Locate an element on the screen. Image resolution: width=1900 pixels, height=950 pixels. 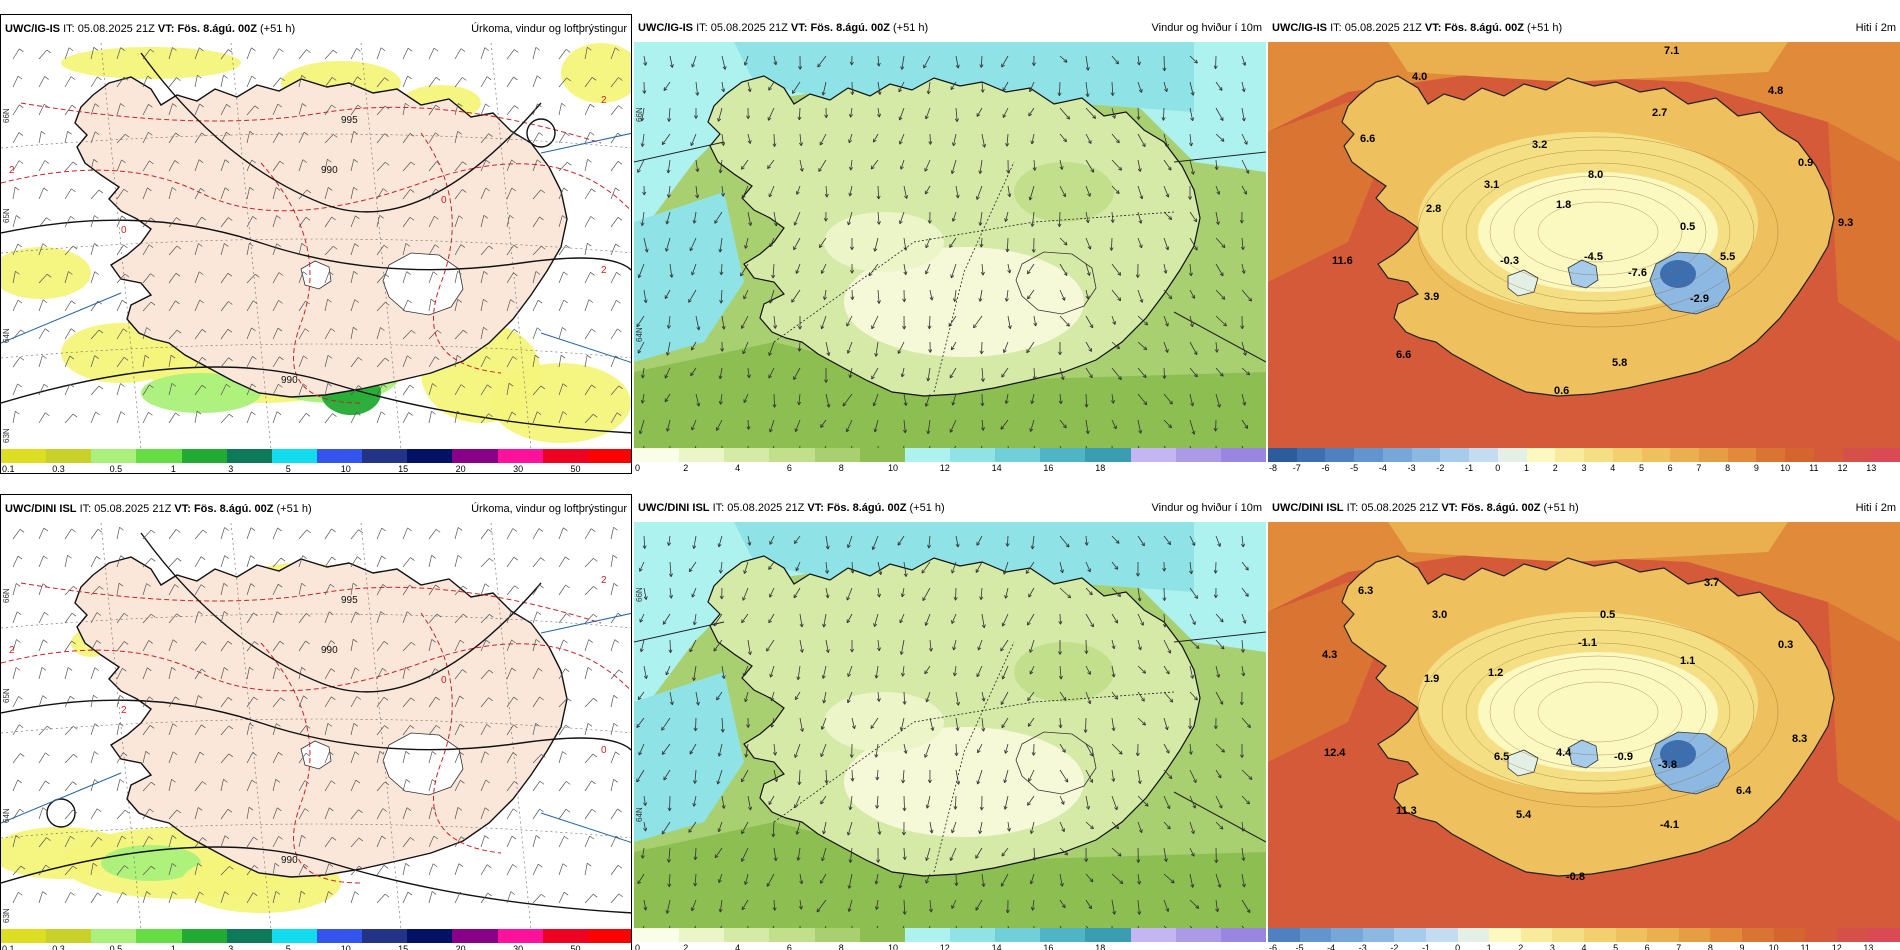
colorbar-label: 30 is located at coordinates (518, 469).